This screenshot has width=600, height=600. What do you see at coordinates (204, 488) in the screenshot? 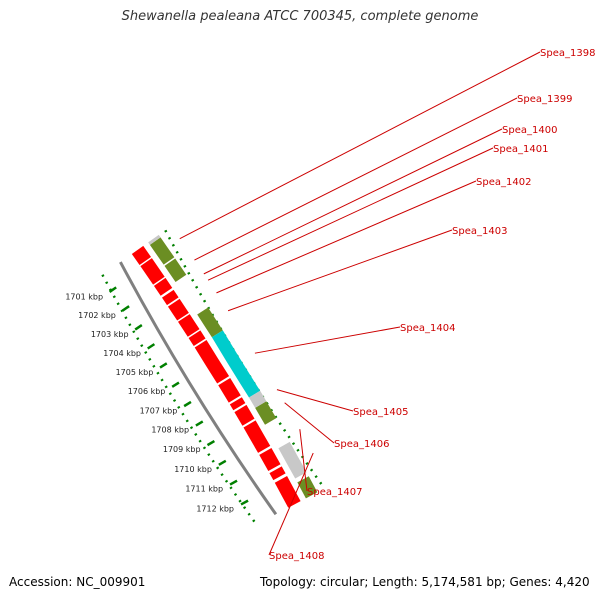
I see `kbp-tick-label: 1711 kbp` at bounding box center [204, 488].